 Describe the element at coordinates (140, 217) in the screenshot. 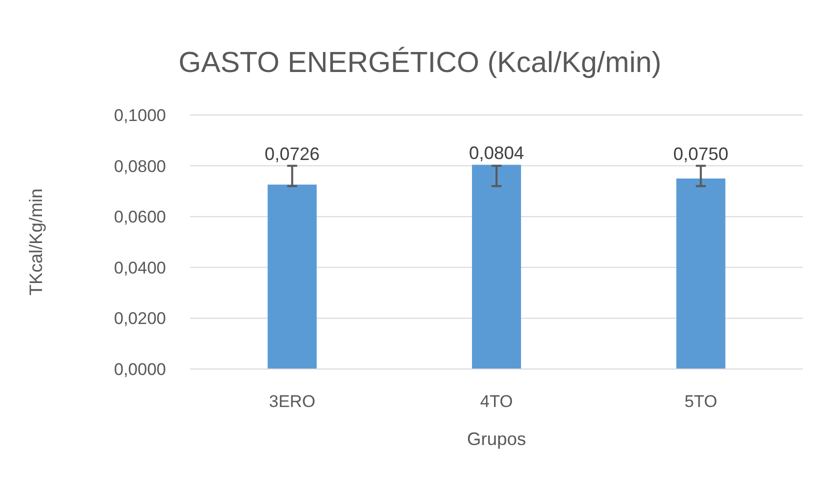

I see `y-tick-label: 0,0600` at that location.